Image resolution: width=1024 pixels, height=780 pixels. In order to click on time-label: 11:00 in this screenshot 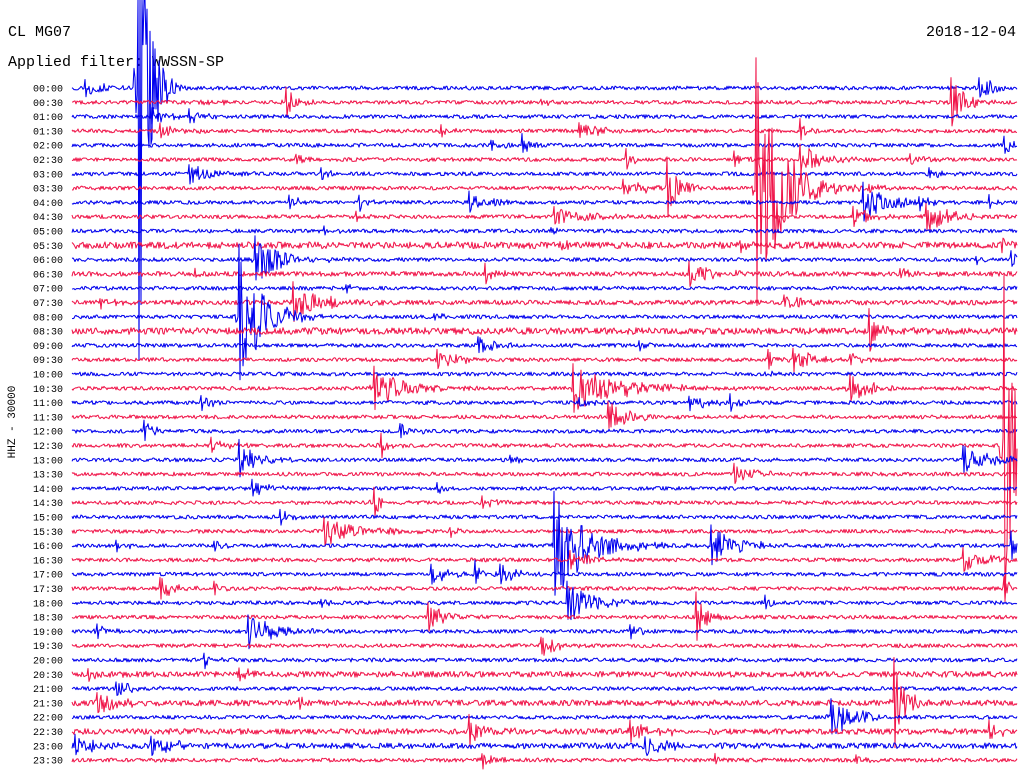, I will do `click(48, 404)`.